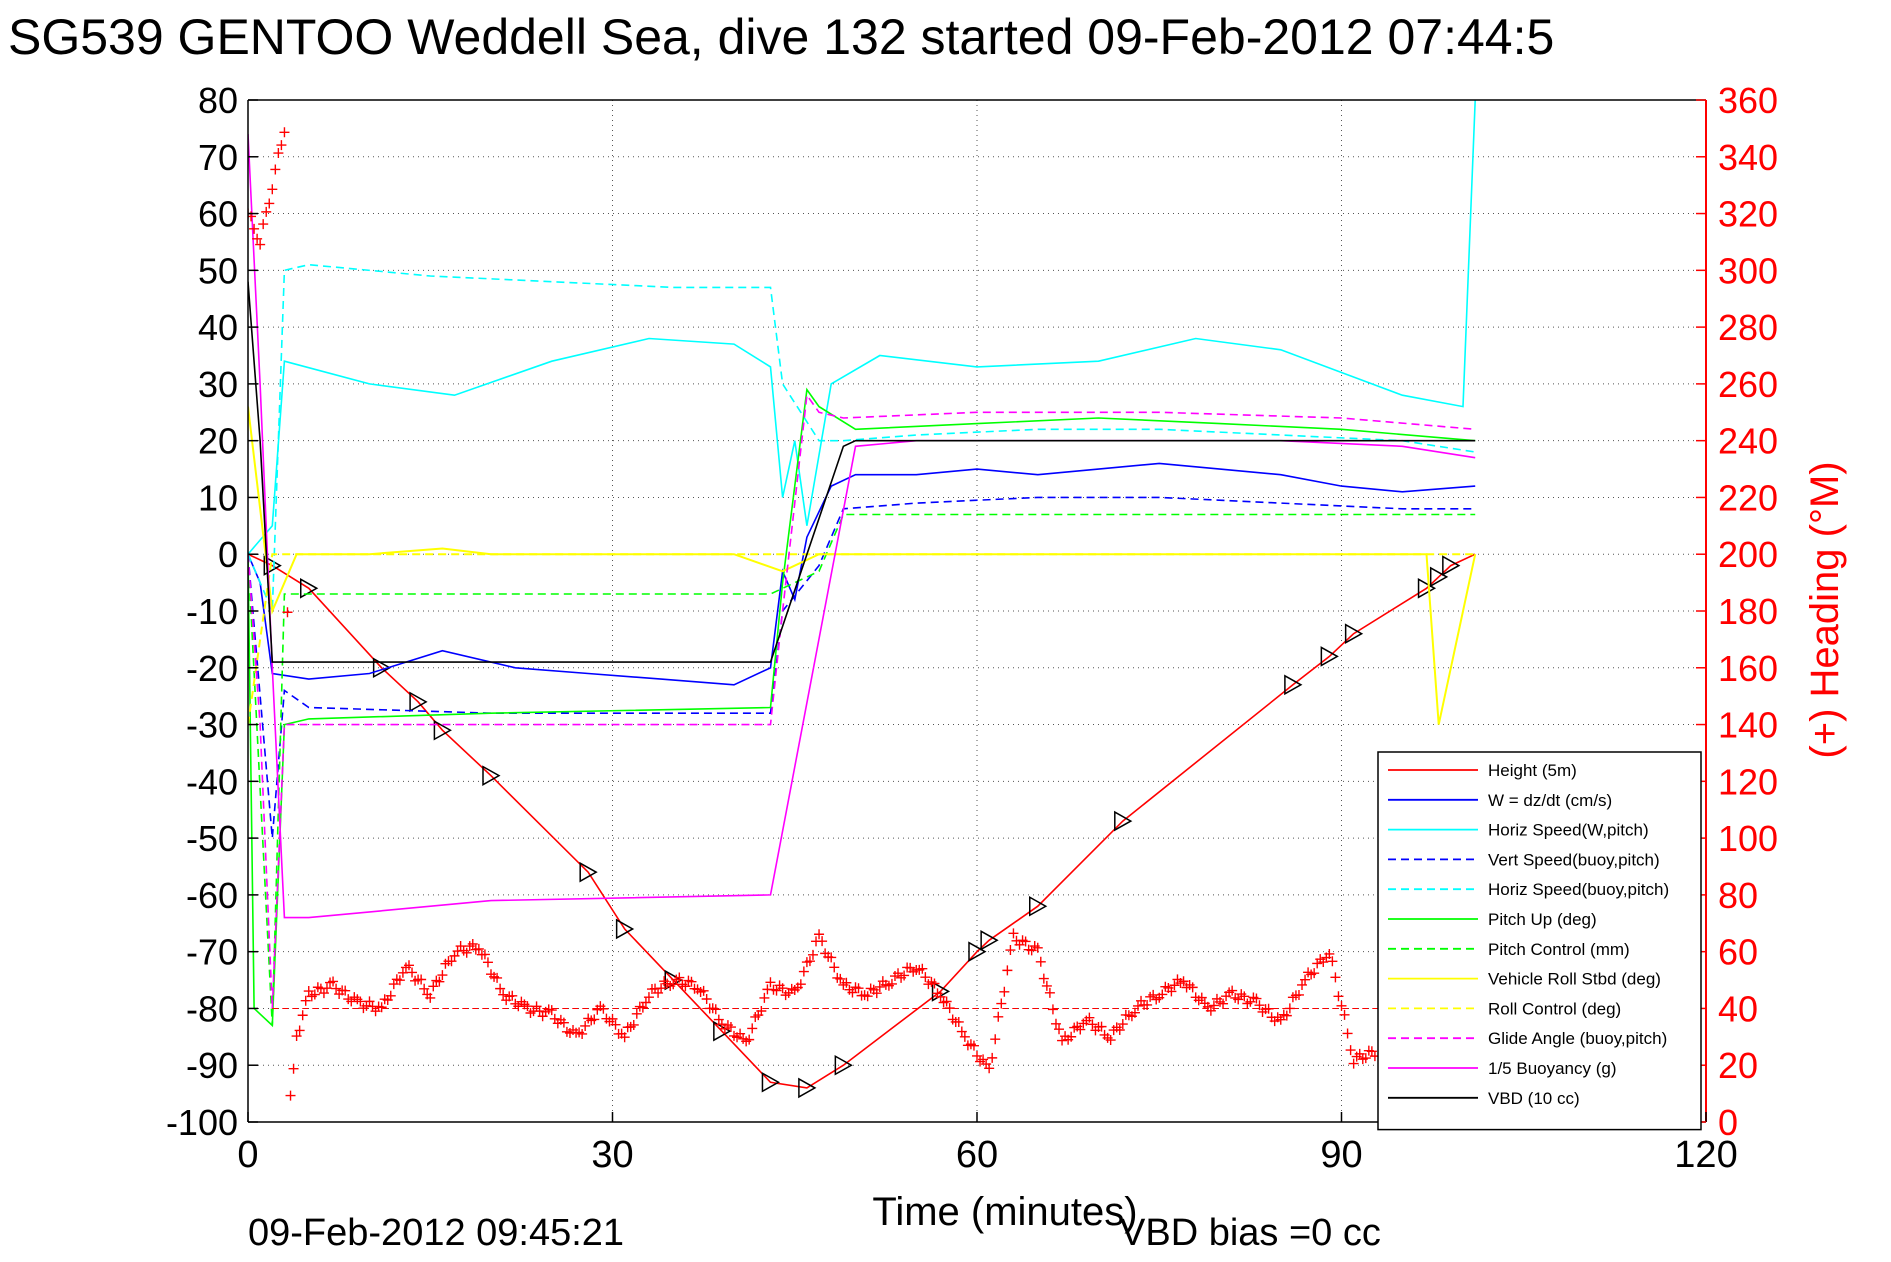 The image size is (1891, 1262). I want to click on y-left-tick-label: -10, so click(212, 611).